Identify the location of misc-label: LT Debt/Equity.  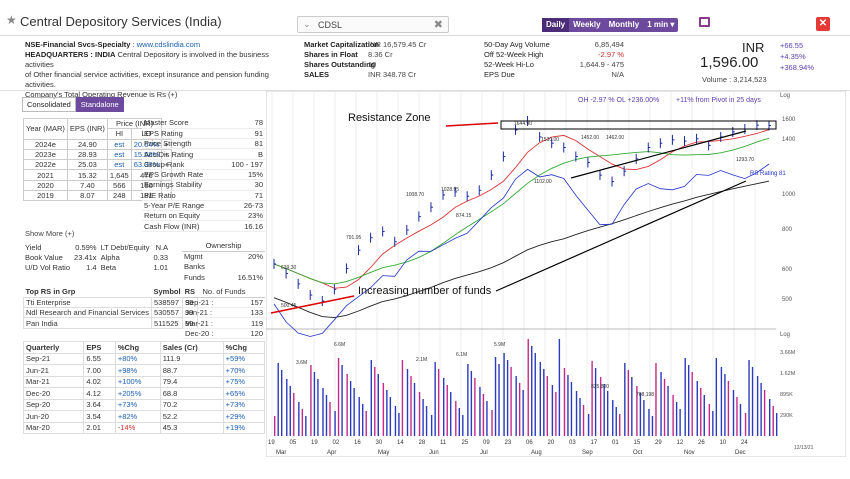
(125, 247).